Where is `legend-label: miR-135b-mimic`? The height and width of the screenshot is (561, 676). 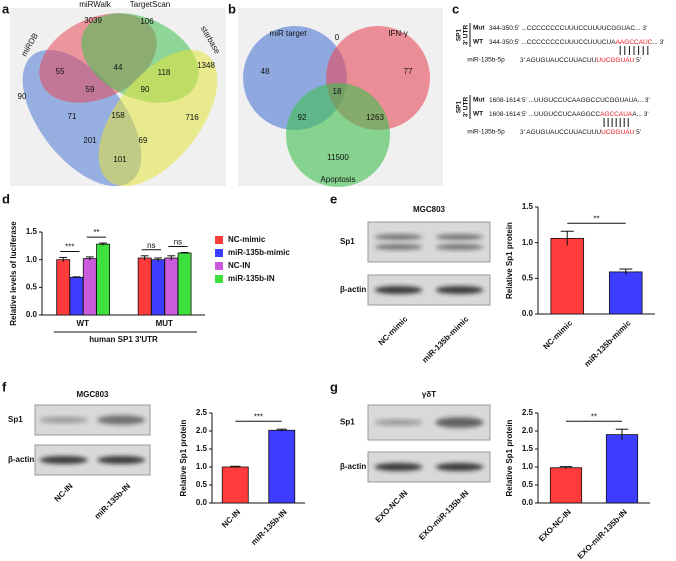
legend-label: miR-135b-mimic is located at coordinates (259, 252).